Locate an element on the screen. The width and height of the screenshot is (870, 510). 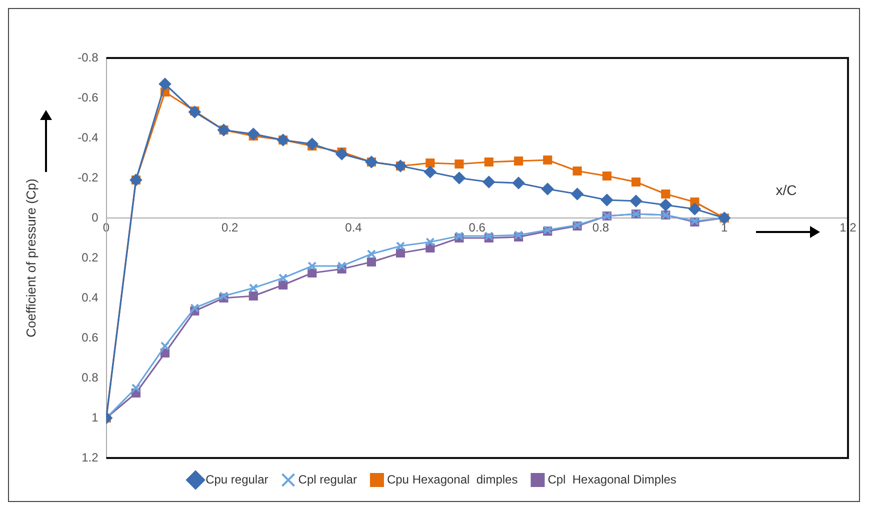
legend-label: Cpu regular is located at coordinates (237, 479).